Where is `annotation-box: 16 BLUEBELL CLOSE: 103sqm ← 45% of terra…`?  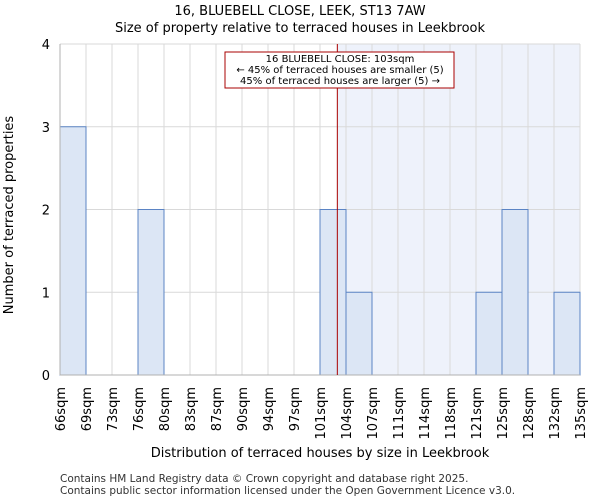 annotation-box: 16 BLUEBELL CLOSE: 103sqm ← 45% of terra… is located at coordinates (339, 70).